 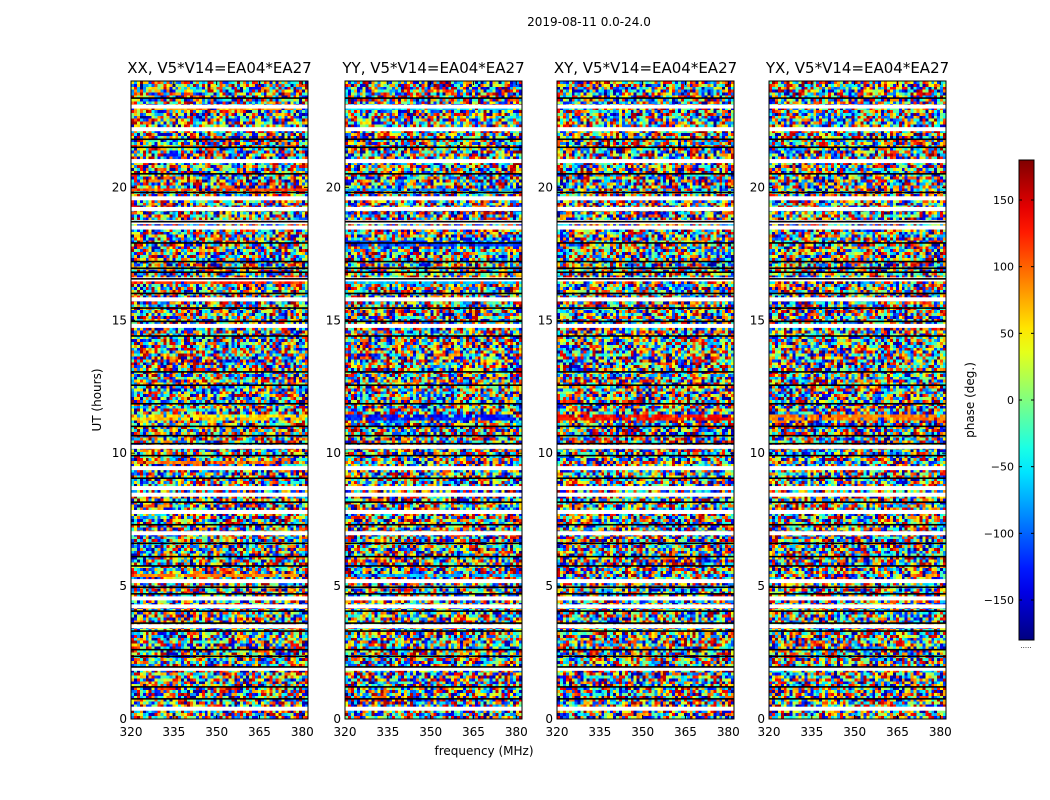 I want to click on panel-title: YX, V5*V14=EA04*EA27, so click(x=857, y=68).